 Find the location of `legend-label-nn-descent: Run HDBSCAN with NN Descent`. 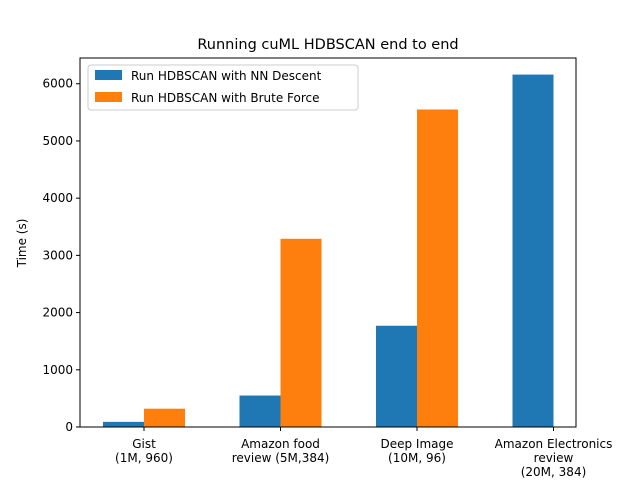

legend-label-nn-descent: Run HDBSCAN with NN Descent is located at coordinates (226, 76).